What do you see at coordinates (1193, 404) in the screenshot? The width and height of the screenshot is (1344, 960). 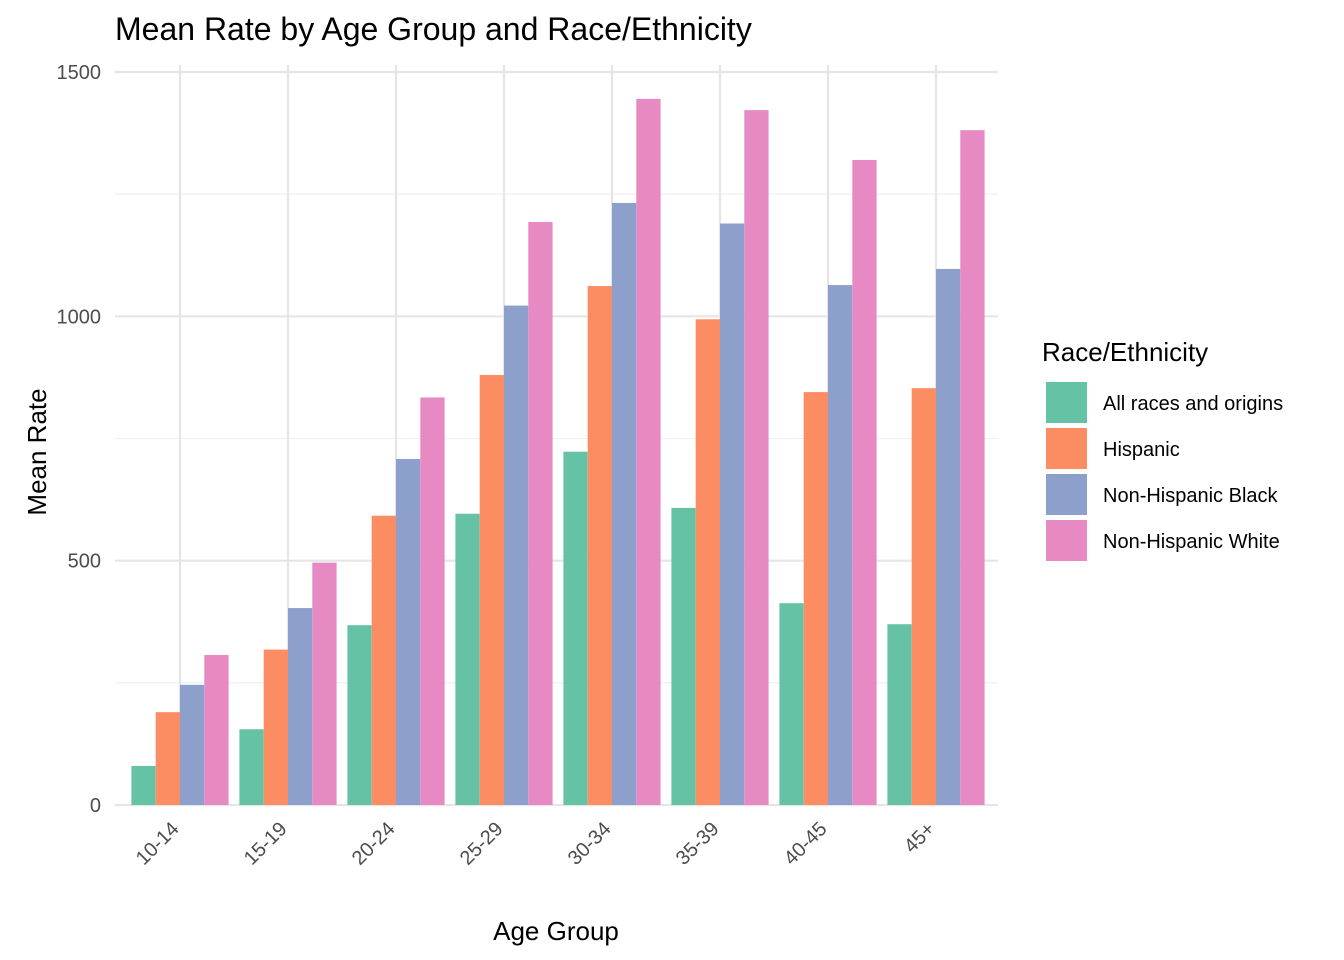 I see `legend-label: All races and origins` at bounding box center [1193, 404].